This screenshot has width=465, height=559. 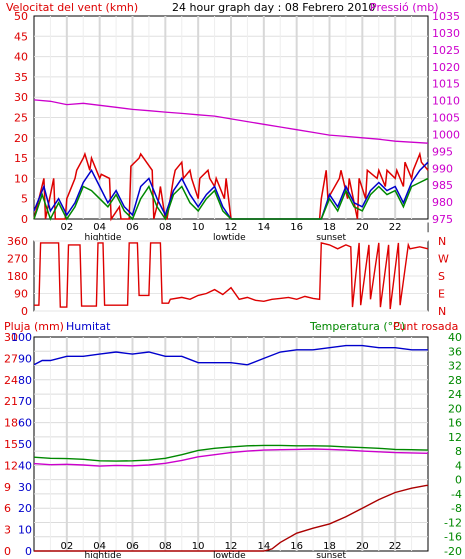 I want to click on temperature-header: Temperatura (°C), so click(x=357, y=326).